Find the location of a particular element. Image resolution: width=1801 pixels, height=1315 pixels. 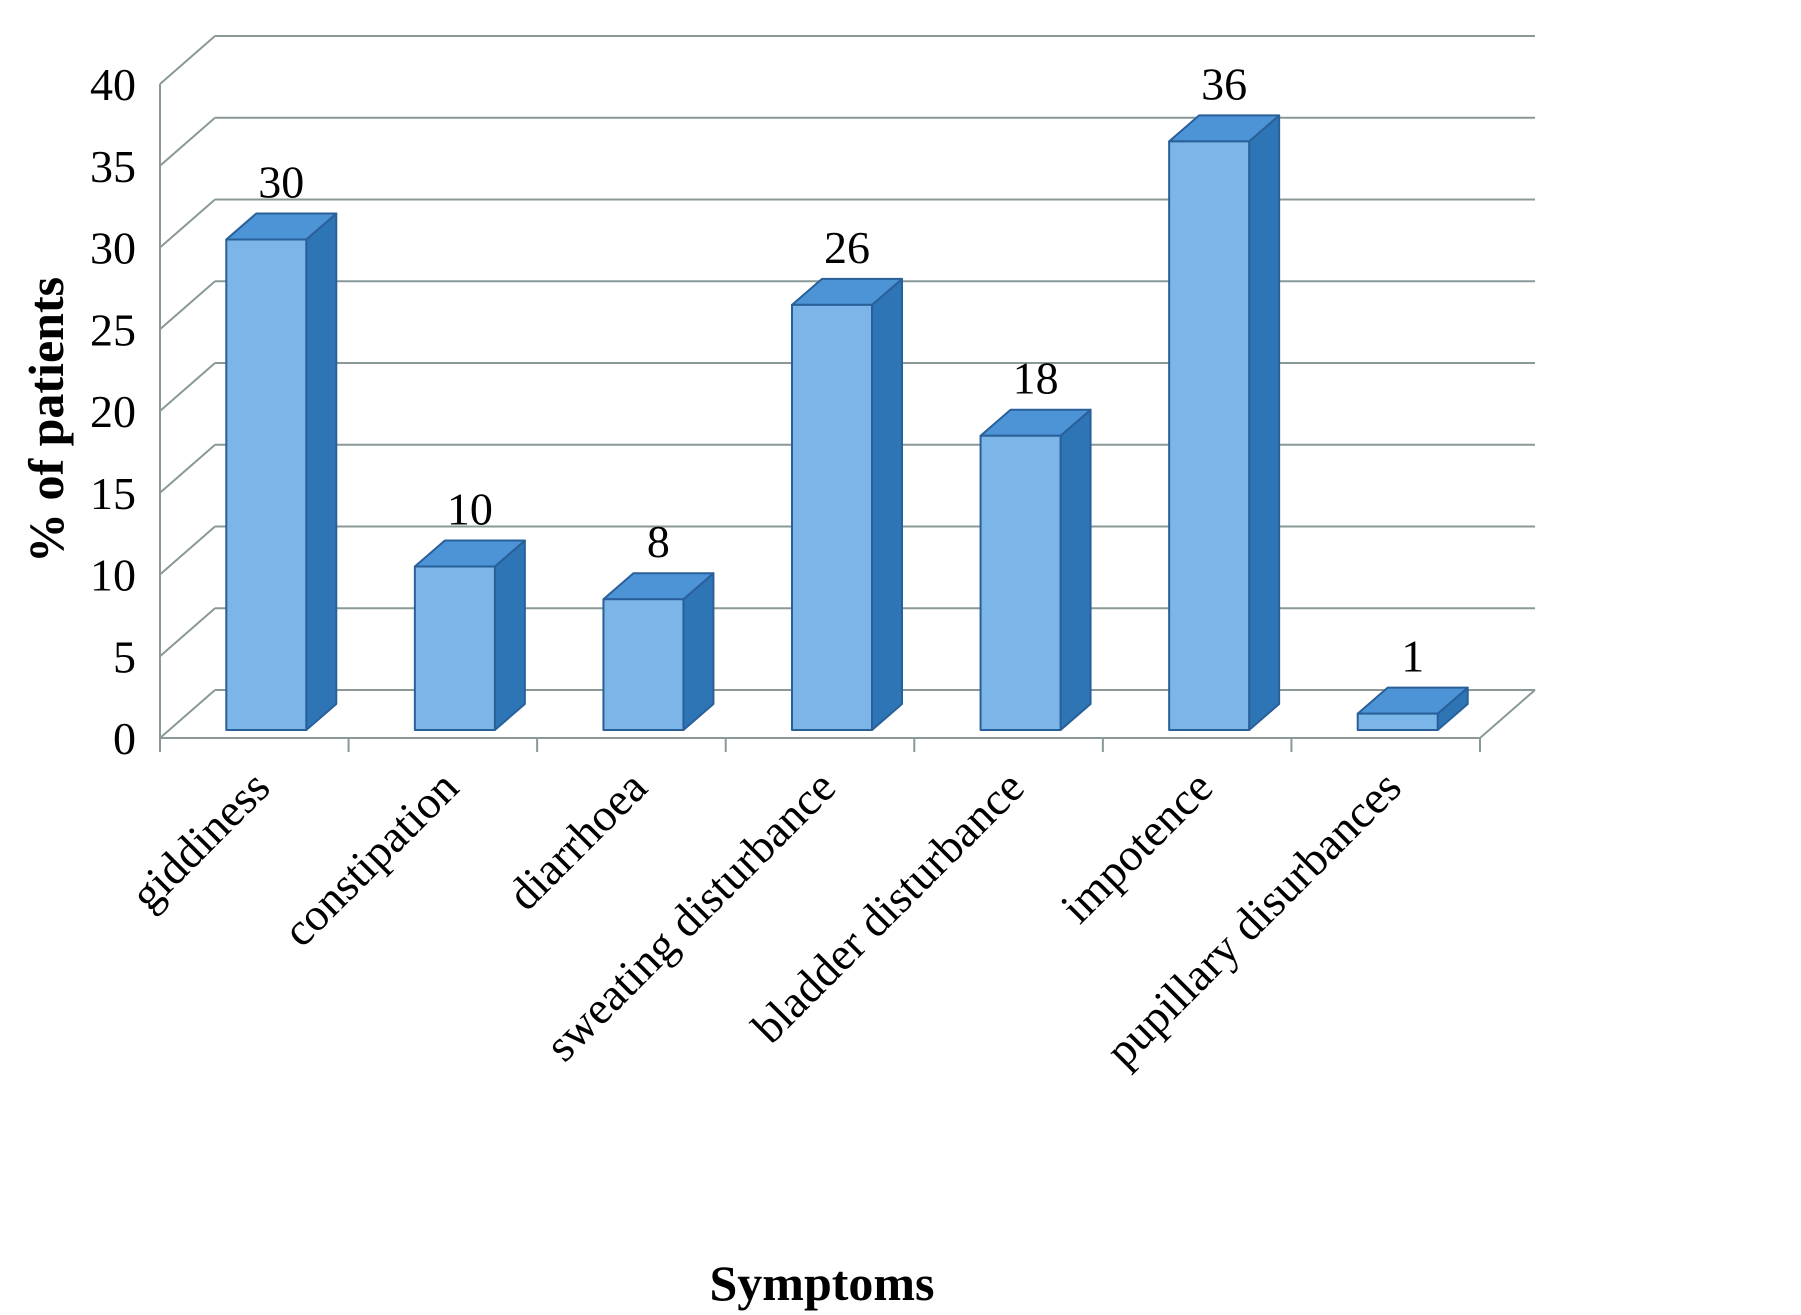

y-tick-label: 35 is located at coordinates (113, 166).